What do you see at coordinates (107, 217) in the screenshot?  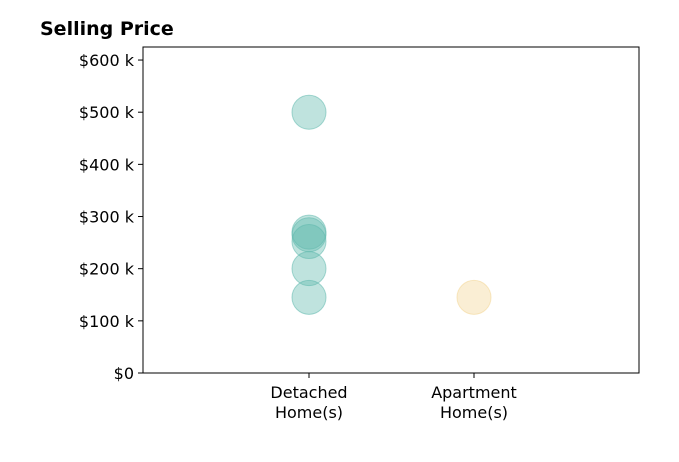 I see `y-tick-label: $300 k` at bounding box center [107, 217].